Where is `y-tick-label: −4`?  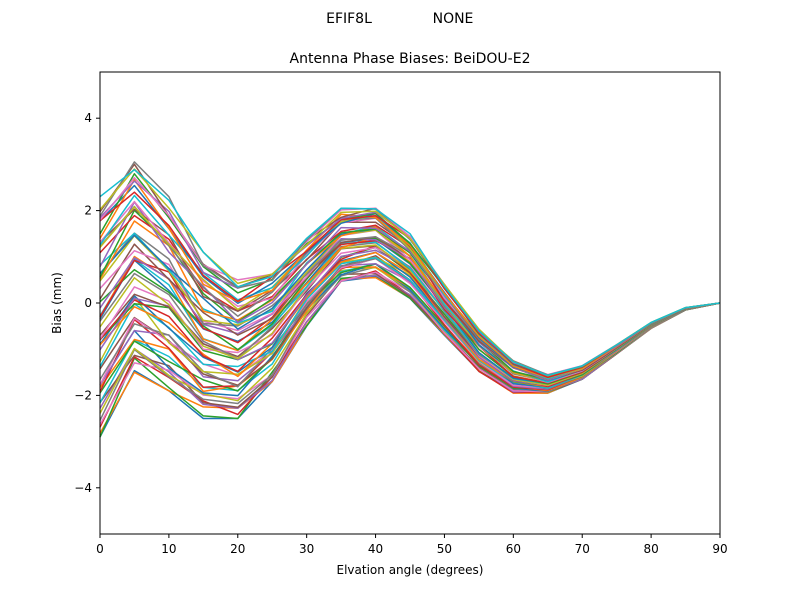
y-tick-label: −4 is located at coordinates (83, 488).